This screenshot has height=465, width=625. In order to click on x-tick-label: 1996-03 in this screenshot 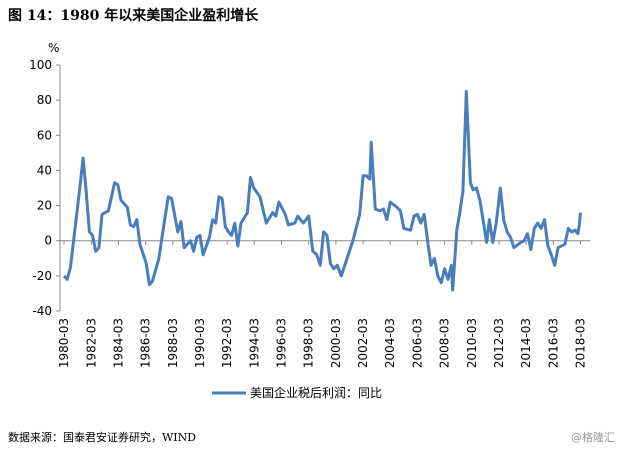, I will do `click(282, 343)`.